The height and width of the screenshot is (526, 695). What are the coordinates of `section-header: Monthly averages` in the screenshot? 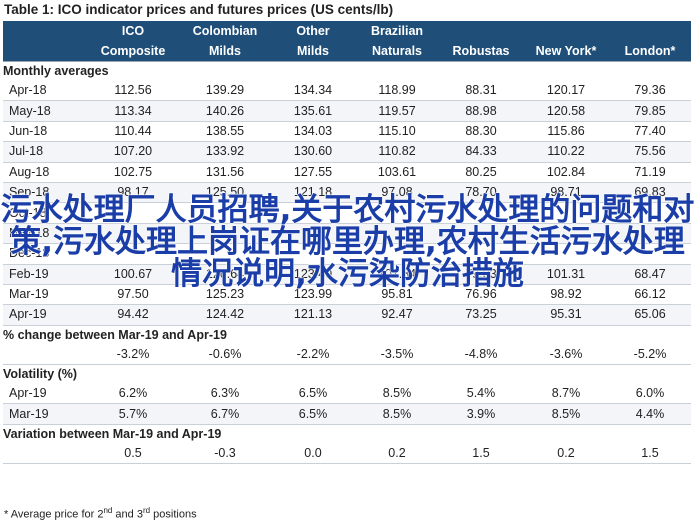 It's located at (347, 71).